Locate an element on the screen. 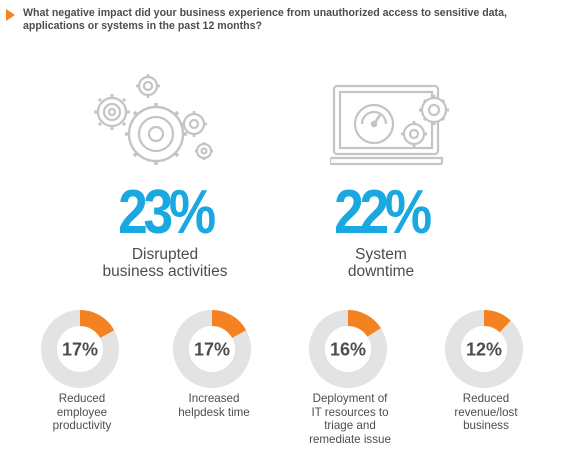  donut-chart: 16% is located at coordinates (348, 349).